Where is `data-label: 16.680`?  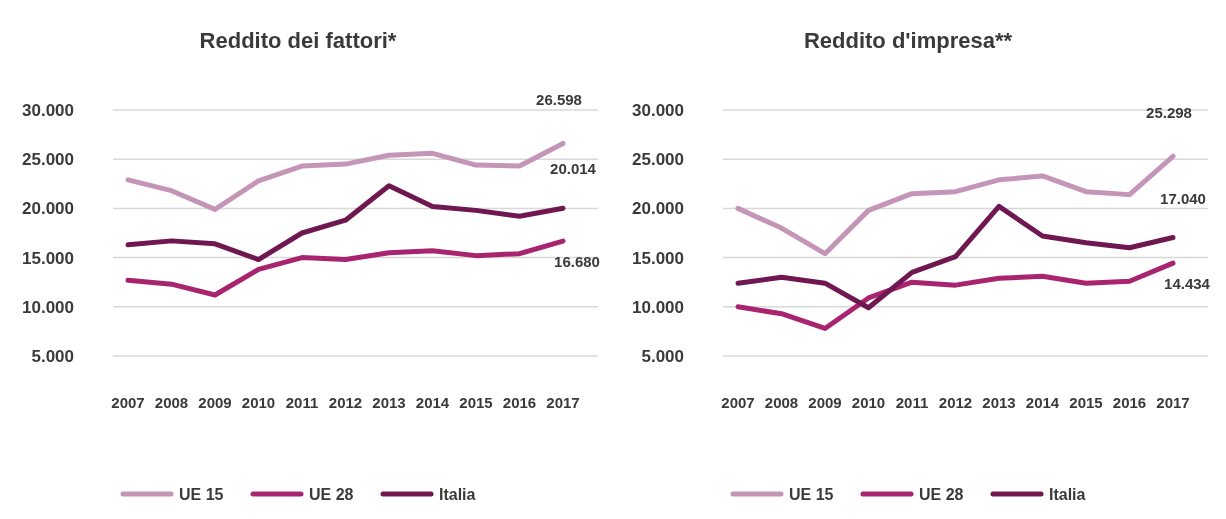
data-label: 16.680 is located at coordinates (577, 262).